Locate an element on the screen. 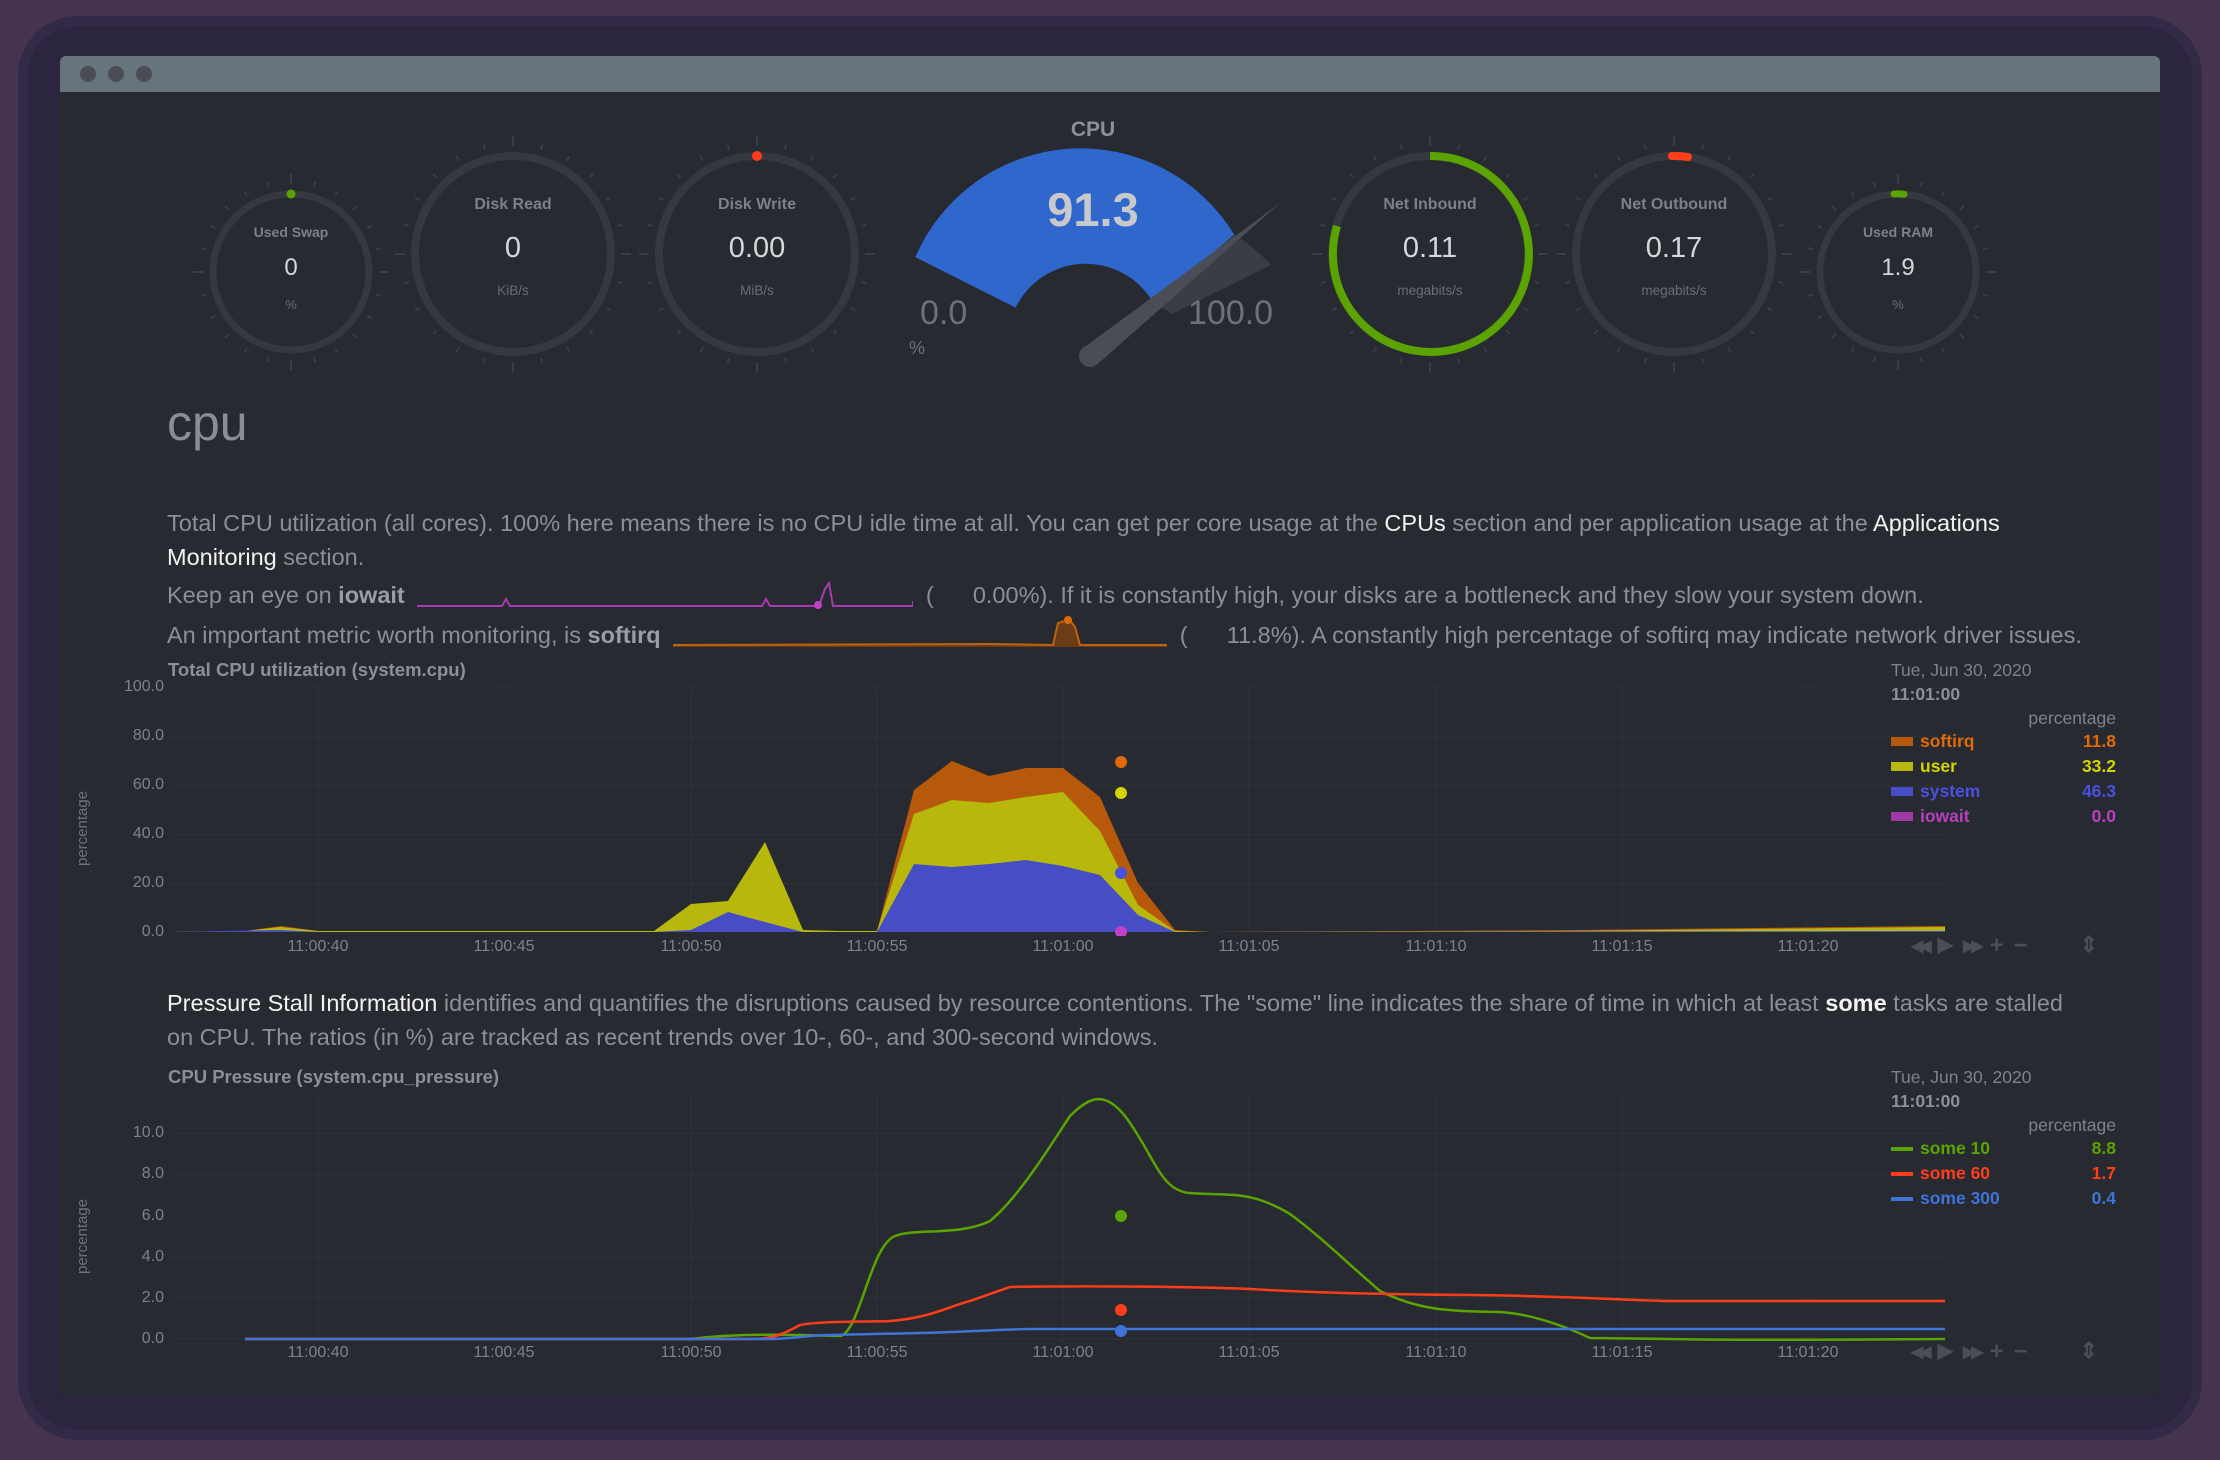 This screenshot has width=2220, height=1460. legend-name: some 60 is located at coordinates (1955, 1173).